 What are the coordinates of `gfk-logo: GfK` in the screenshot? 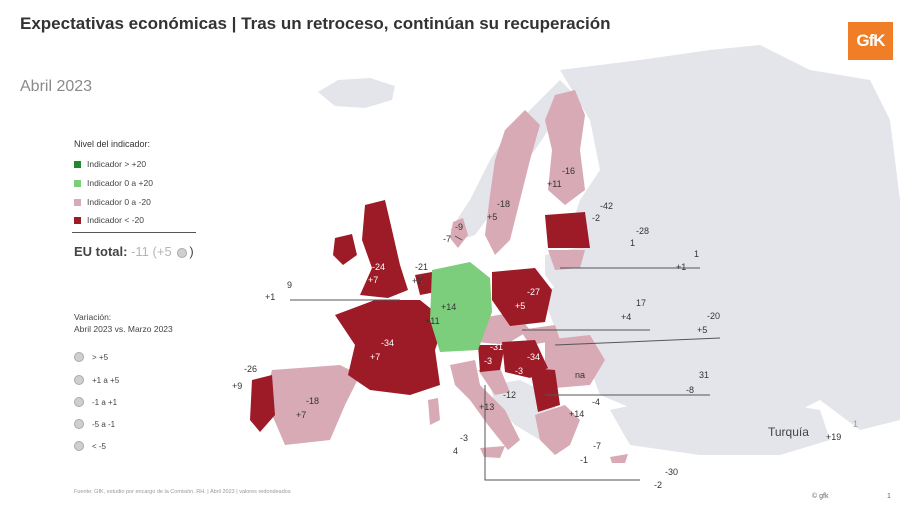 It's located at (870, 41).